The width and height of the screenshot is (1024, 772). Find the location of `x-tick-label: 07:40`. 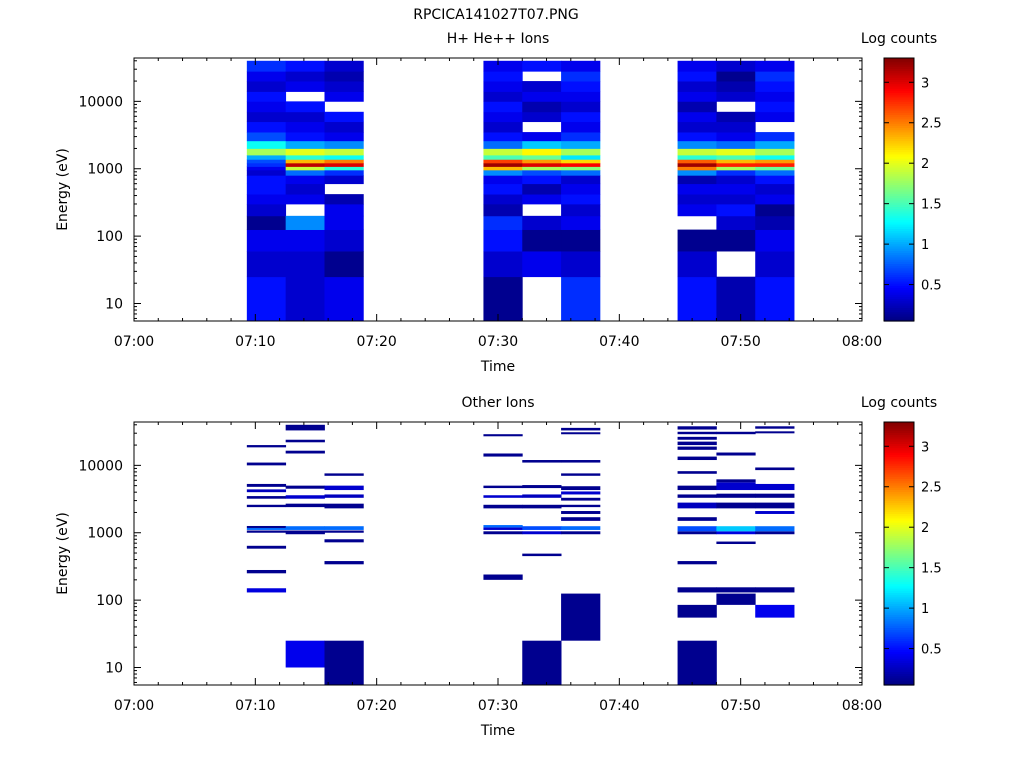

x-tick-label: 07:40 is located at coordinates (619, 342).